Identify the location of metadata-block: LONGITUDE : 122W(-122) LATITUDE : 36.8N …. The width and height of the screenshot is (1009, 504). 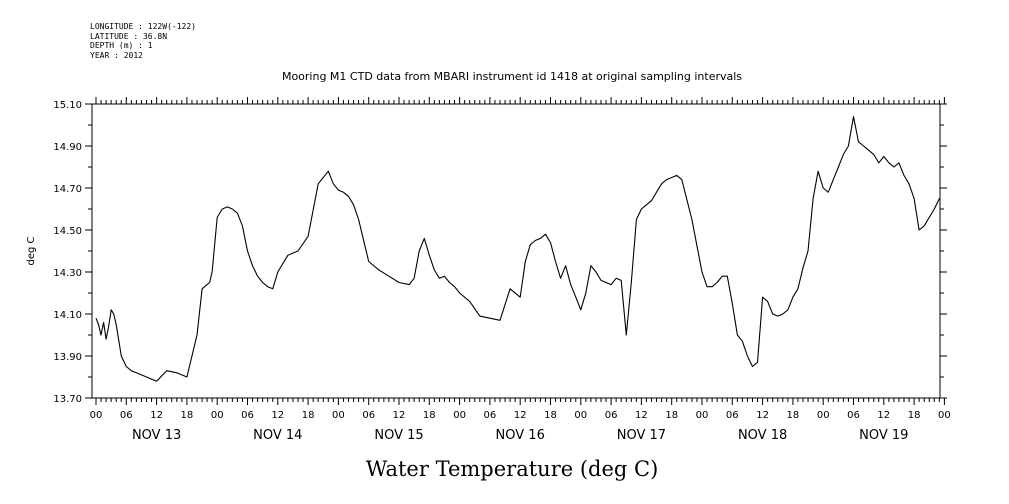
(143, 41).